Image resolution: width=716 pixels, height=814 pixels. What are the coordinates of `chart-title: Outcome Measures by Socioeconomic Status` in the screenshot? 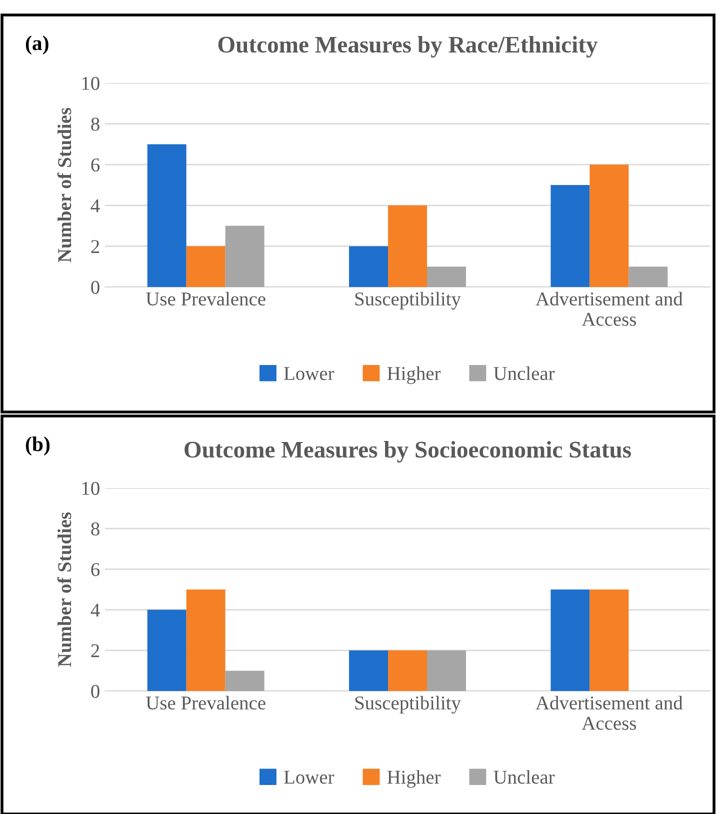 It's located at (407, 452).